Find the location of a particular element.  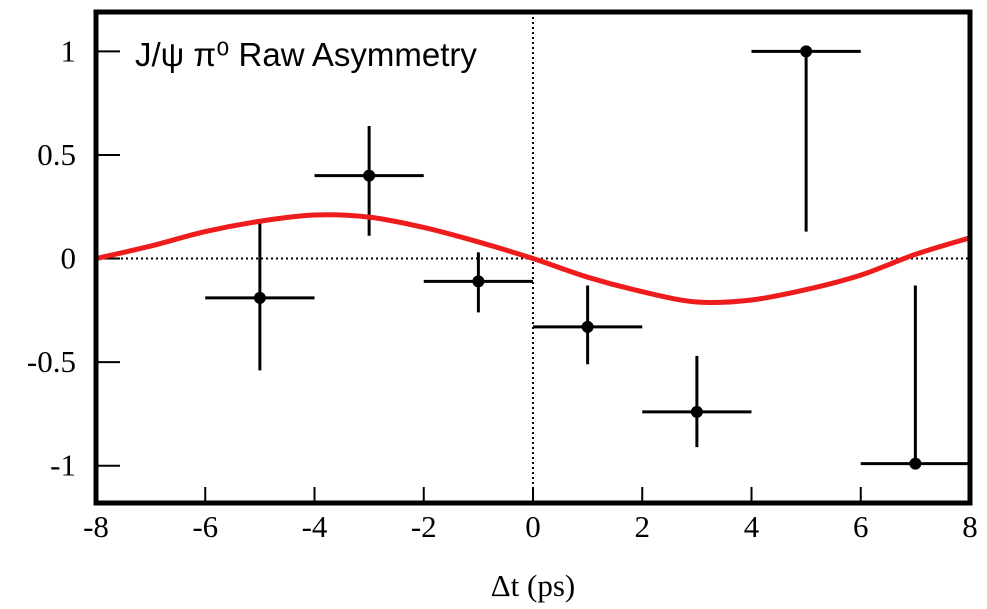

x-tick-label: 2 is located at coordinates (643, 526).